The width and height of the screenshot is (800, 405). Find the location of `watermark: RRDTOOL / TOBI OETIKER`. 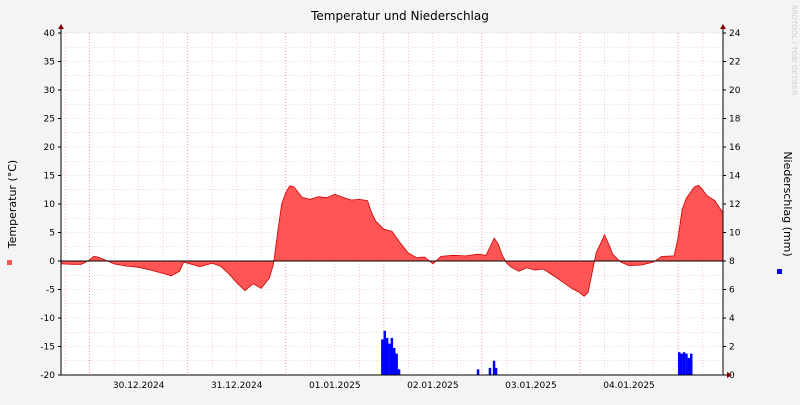

watermark: RRDTOOL / TOBI OETIKER is located at coordinates (794, 50).